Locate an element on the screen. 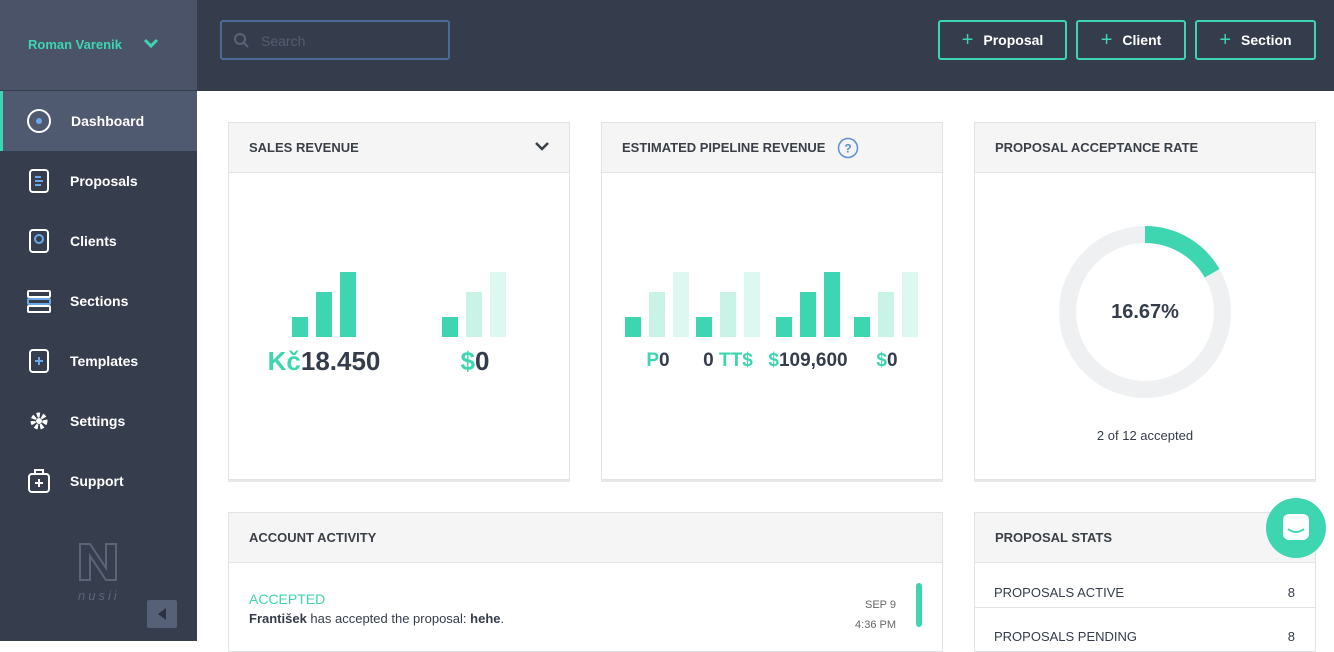 This screenshot has height=652, width=1334. acceptance-arc is located at coordinates (1145, 312).